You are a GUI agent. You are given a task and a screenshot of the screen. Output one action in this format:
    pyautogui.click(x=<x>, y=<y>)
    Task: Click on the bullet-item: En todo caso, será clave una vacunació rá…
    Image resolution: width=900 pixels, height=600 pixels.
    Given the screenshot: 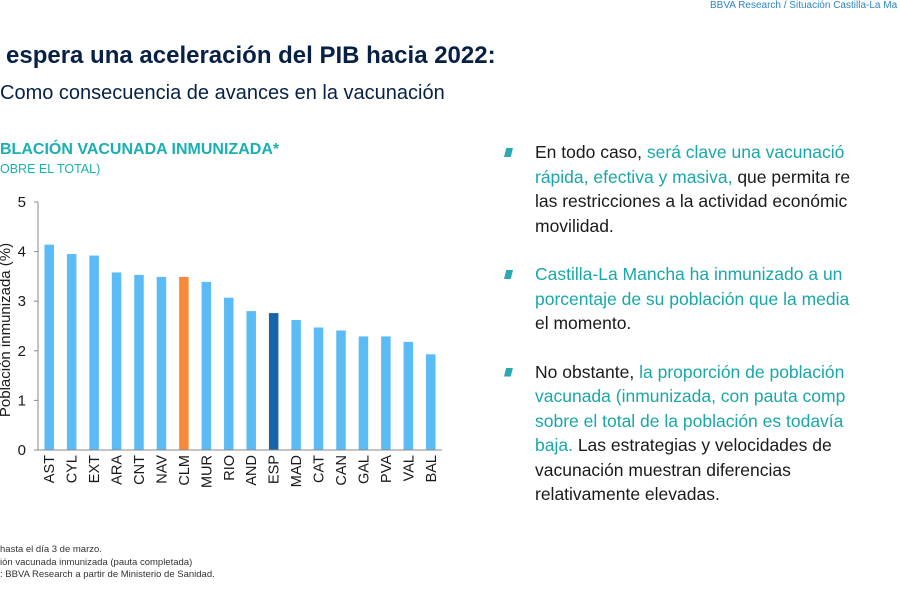 What is the action you would take?
    pyautogui.click(x=700, y=189)
    